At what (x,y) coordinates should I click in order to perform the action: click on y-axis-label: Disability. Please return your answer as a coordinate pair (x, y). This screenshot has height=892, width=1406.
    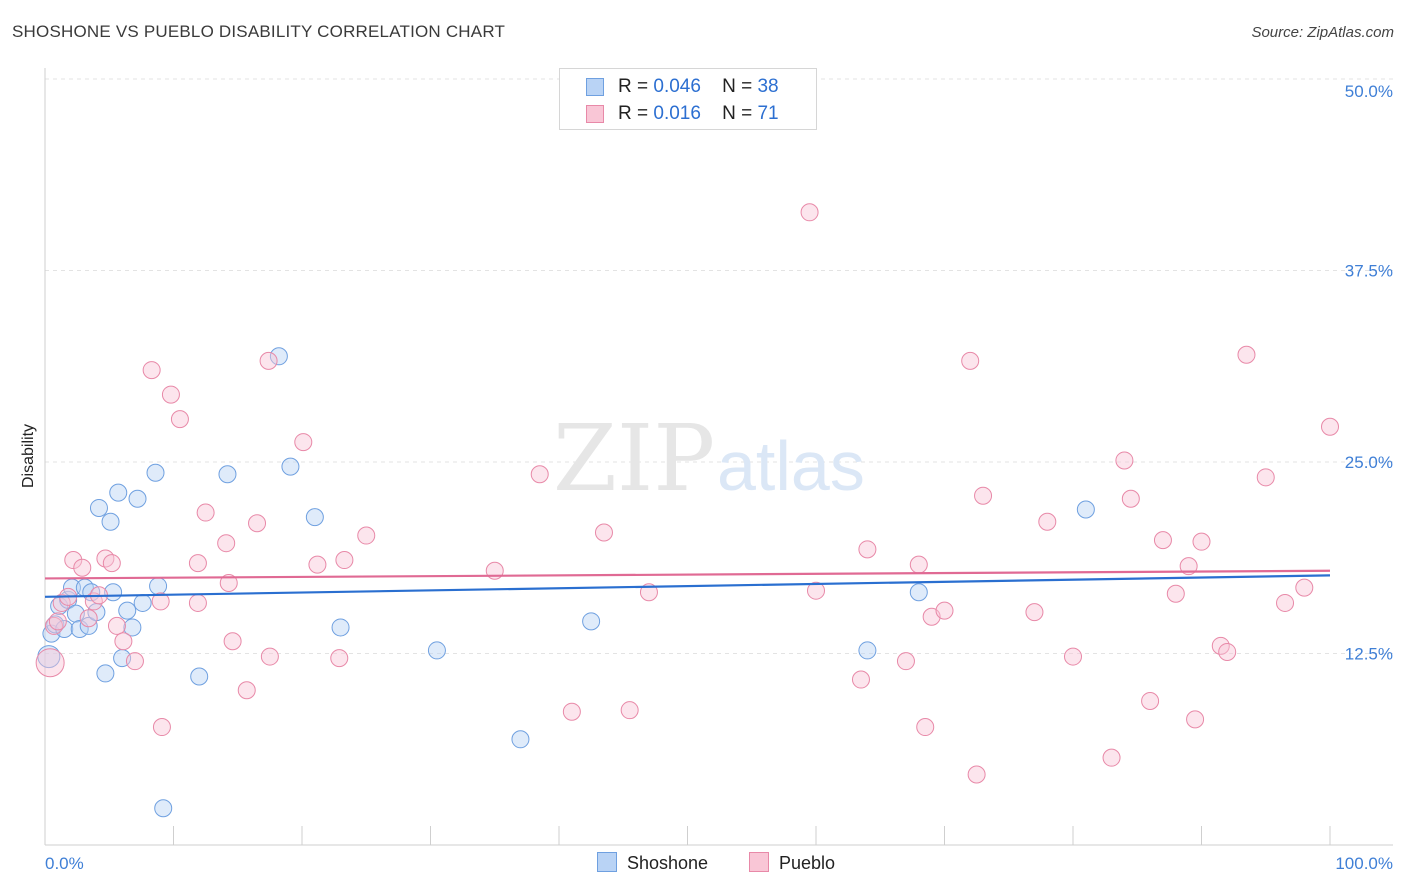
    Looking at the image, I should click on (28, 456).